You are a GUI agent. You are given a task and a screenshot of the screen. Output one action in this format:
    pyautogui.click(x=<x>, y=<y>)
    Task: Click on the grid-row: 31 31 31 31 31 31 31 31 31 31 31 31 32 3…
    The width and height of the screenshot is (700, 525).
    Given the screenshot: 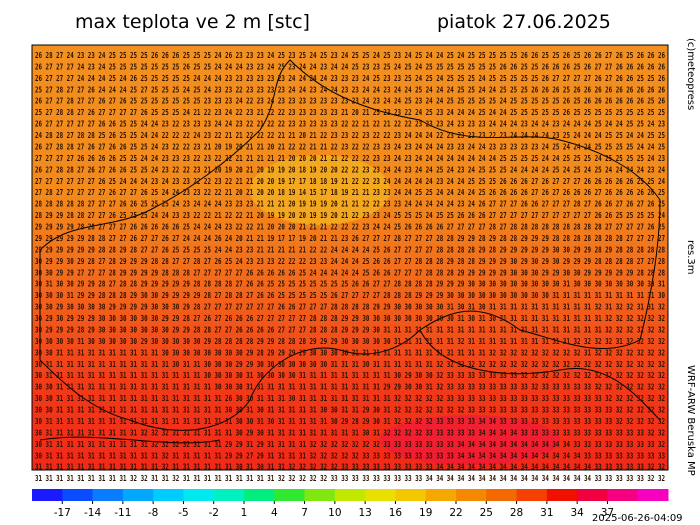 What is the action you would take?
    pyautogui.click(x=350, y=467)
    